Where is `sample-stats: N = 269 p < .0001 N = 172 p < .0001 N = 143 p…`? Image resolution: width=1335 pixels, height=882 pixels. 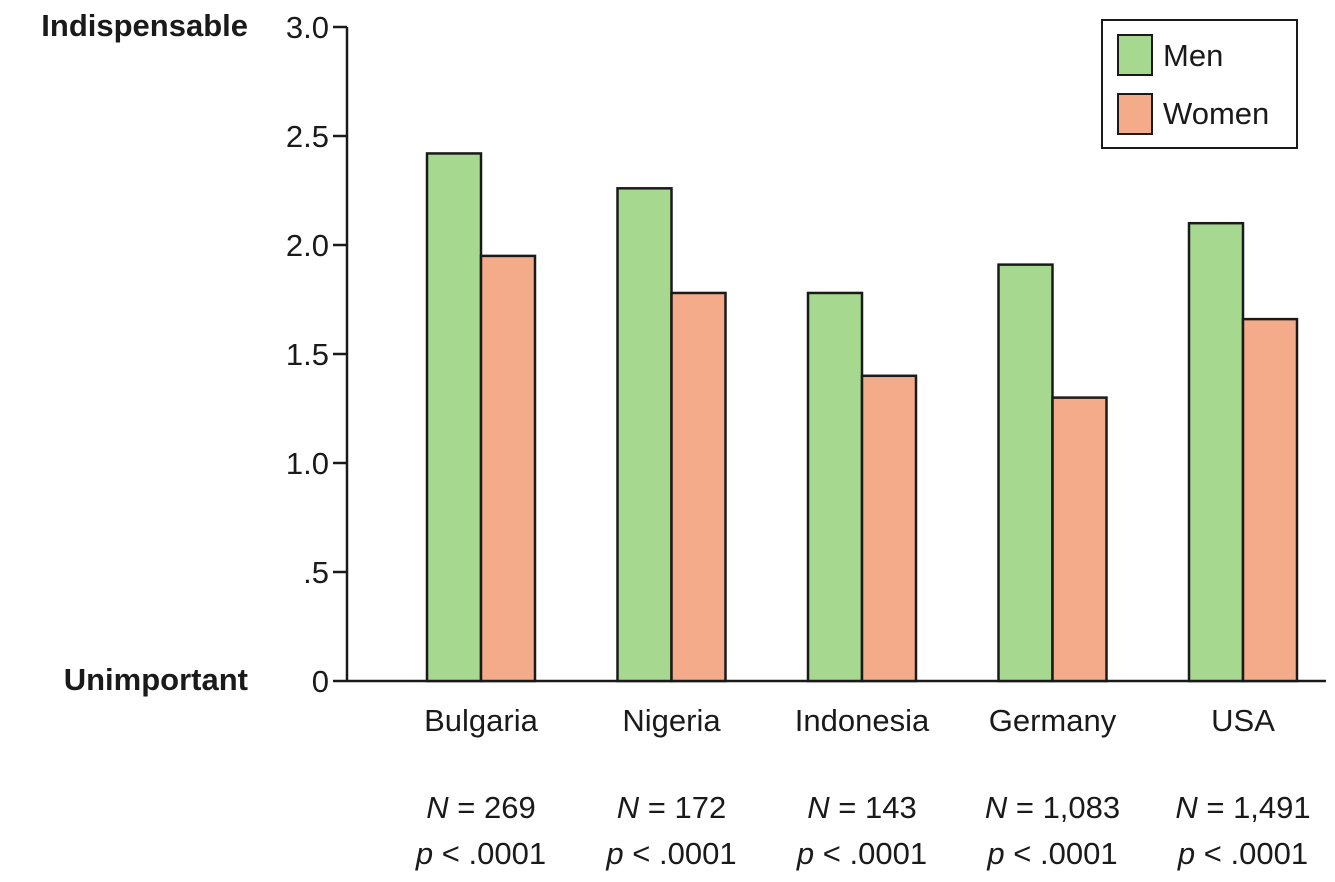
sample-stats: N = 269 p < .0001 N = 172 p < .0001 N = 143 p… is located at coordinates (863, 830).